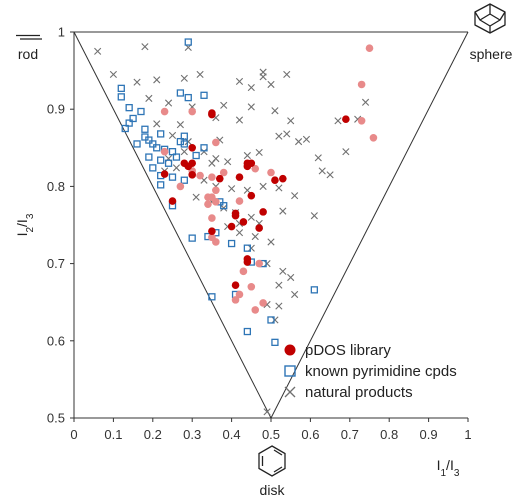 The height and width of the screenshot is (500, 526). Describe the element at coordinates (381, 371) in the screenshot. I see `legend-label-pyrimidine: known pyrimidine cpds` at that location.